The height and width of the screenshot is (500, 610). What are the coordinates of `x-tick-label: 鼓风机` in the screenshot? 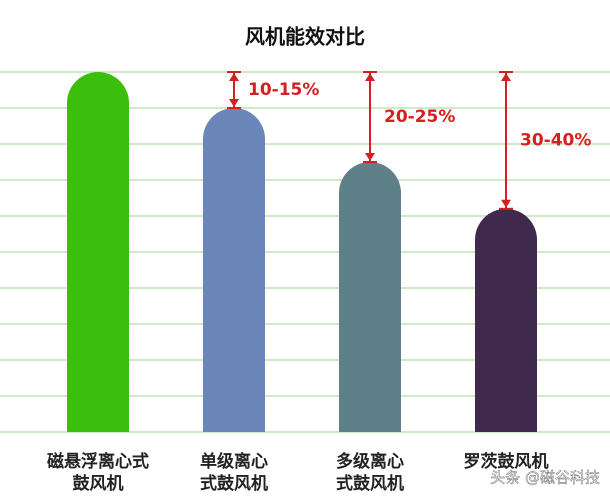 It's located at (98, 483).